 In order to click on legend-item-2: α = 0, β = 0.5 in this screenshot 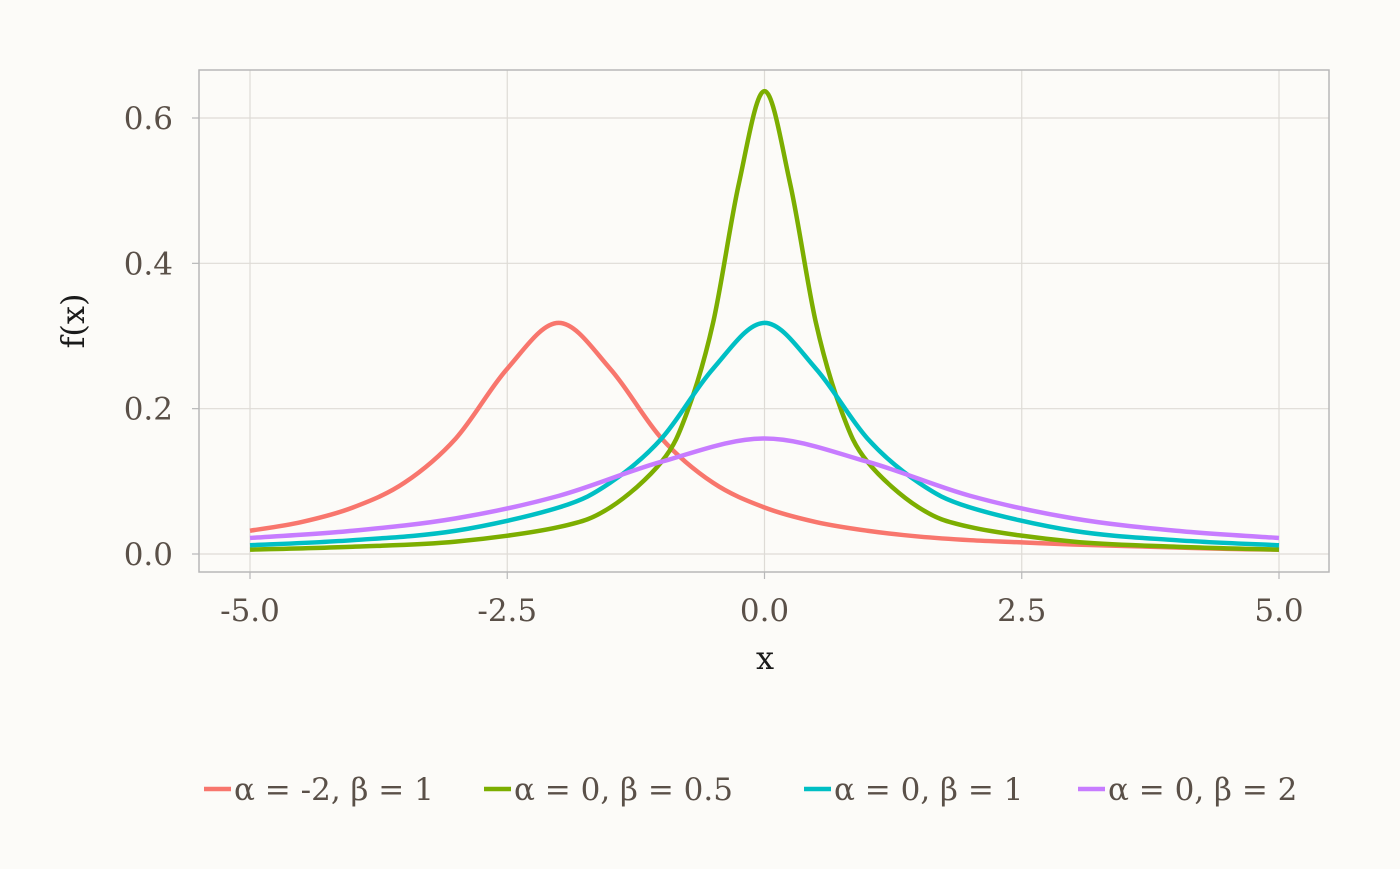, I will do `click(608, 790)`.